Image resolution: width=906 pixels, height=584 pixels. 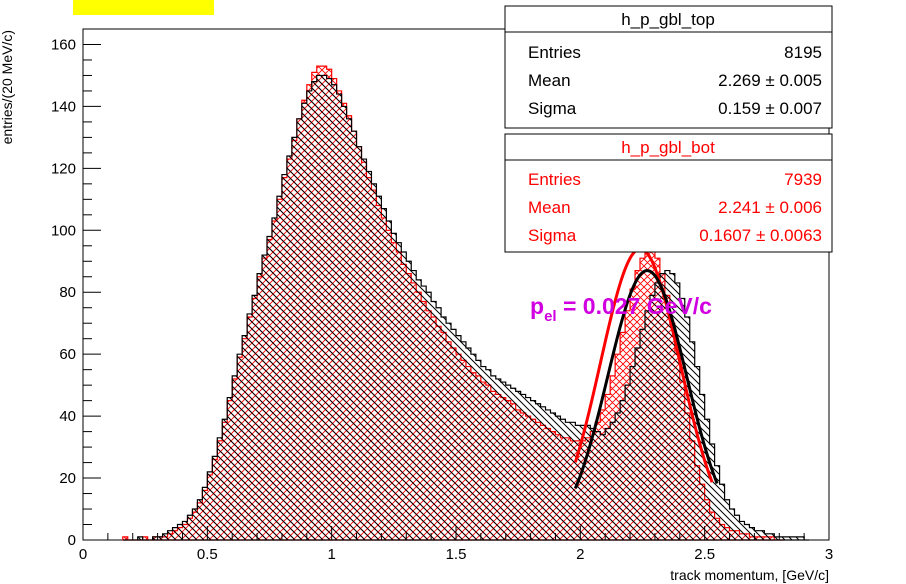 What do you see at coordinates (552, 235) in the screenshot?
I see `stats-bot-sigma-label: Sigma` at bounding box center [552, 235].